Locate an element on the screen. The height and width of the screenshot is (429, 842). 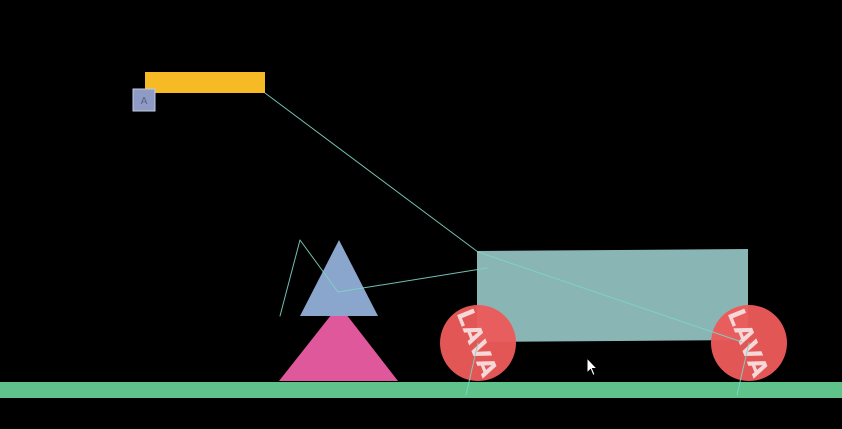
blue-triangle is located at coordinates (339, 278).